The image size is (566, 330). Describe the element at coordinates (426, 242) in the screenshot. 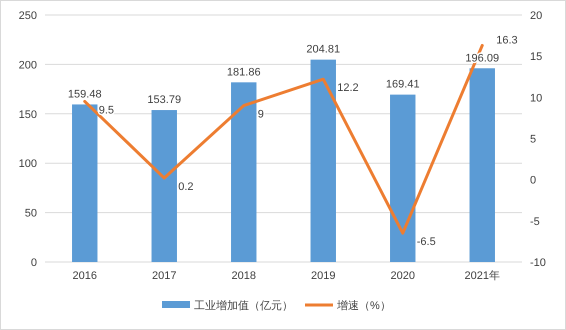

I see `data-label: -6.5` at that location.